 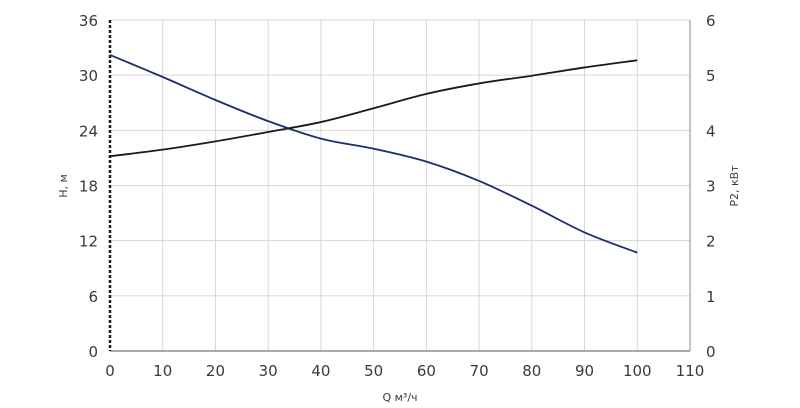 I want to click on y-axis-left-title: H, м, so click(x=63, y=186).